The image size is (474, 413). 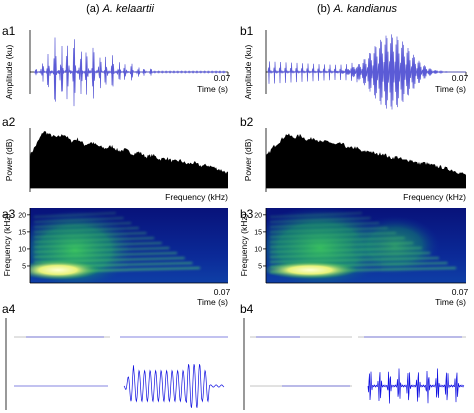 I want to click on panel-label-b4: b4, so click(x=247, y=309).